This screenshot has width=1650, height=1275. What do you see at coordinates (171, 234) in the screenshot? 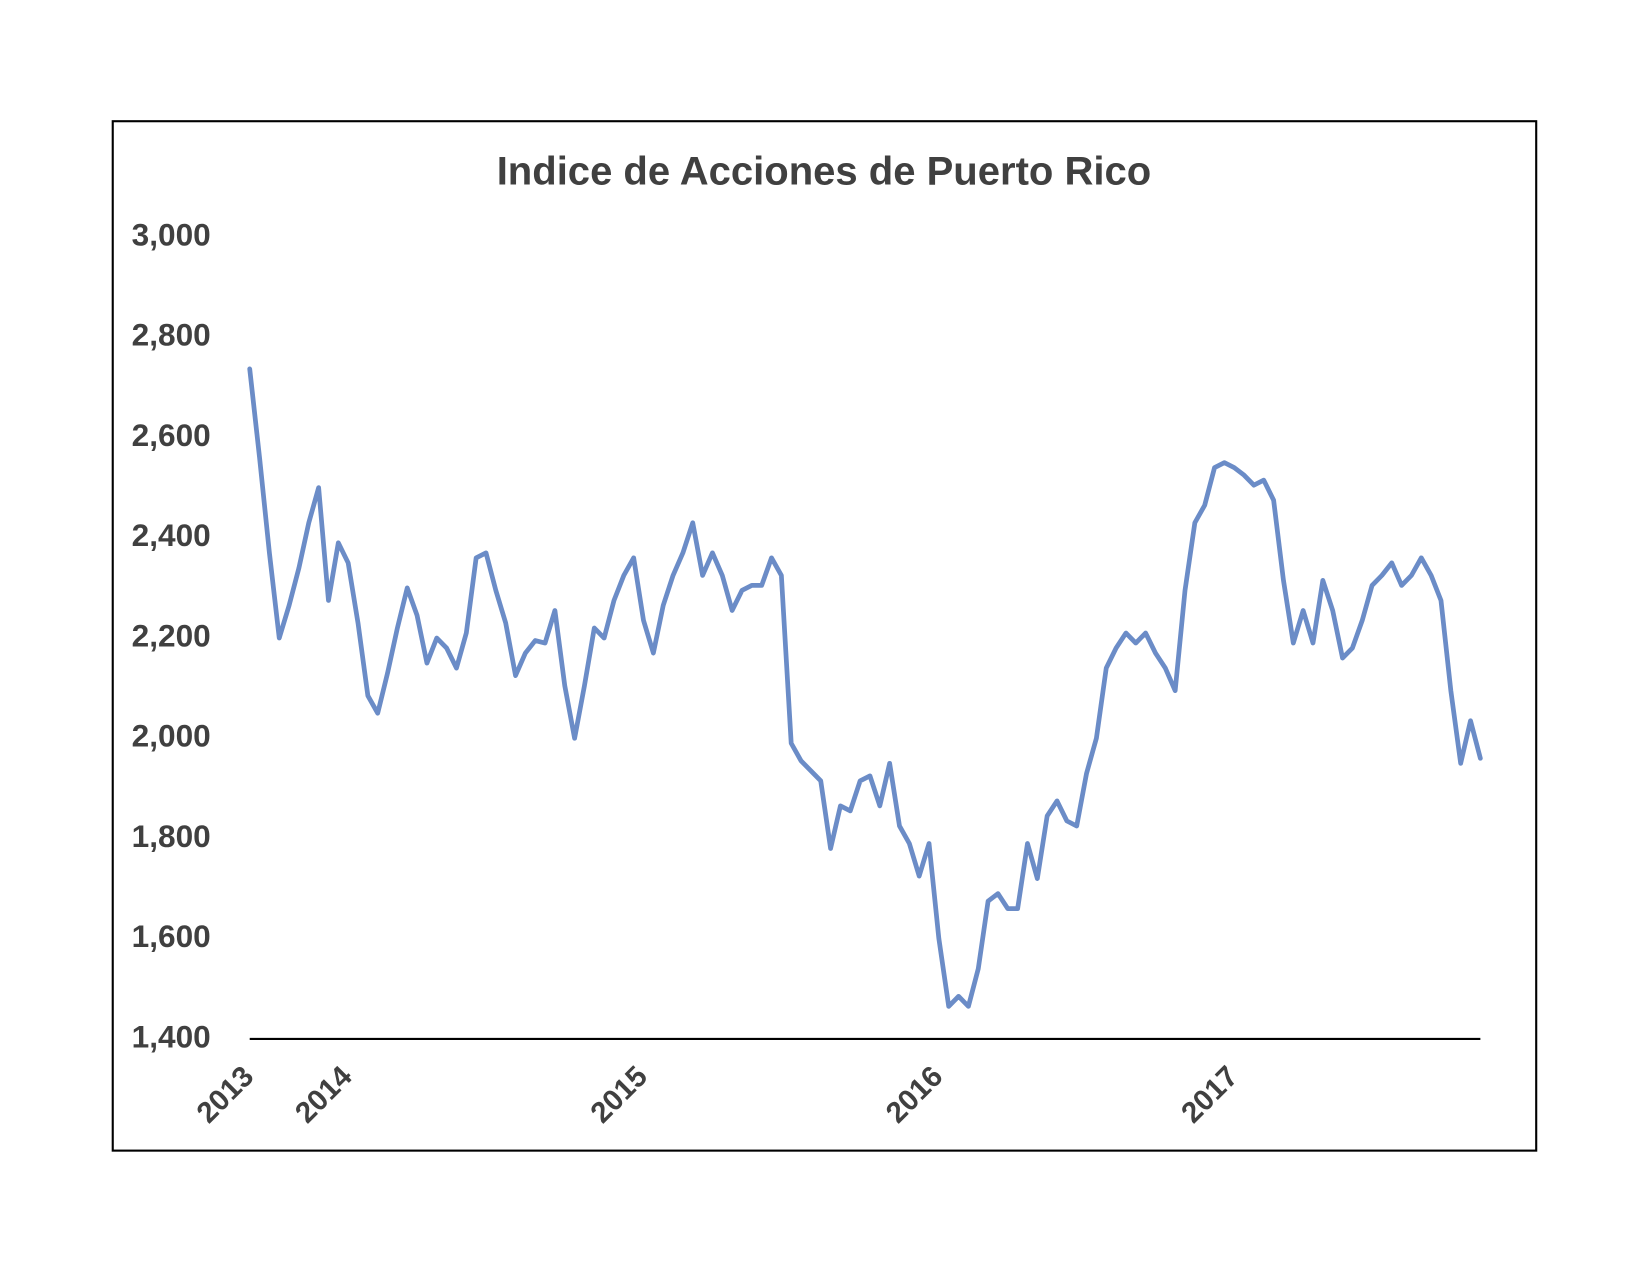
I see `y-tick-label: 3,000` at bounding box center [171, 234].